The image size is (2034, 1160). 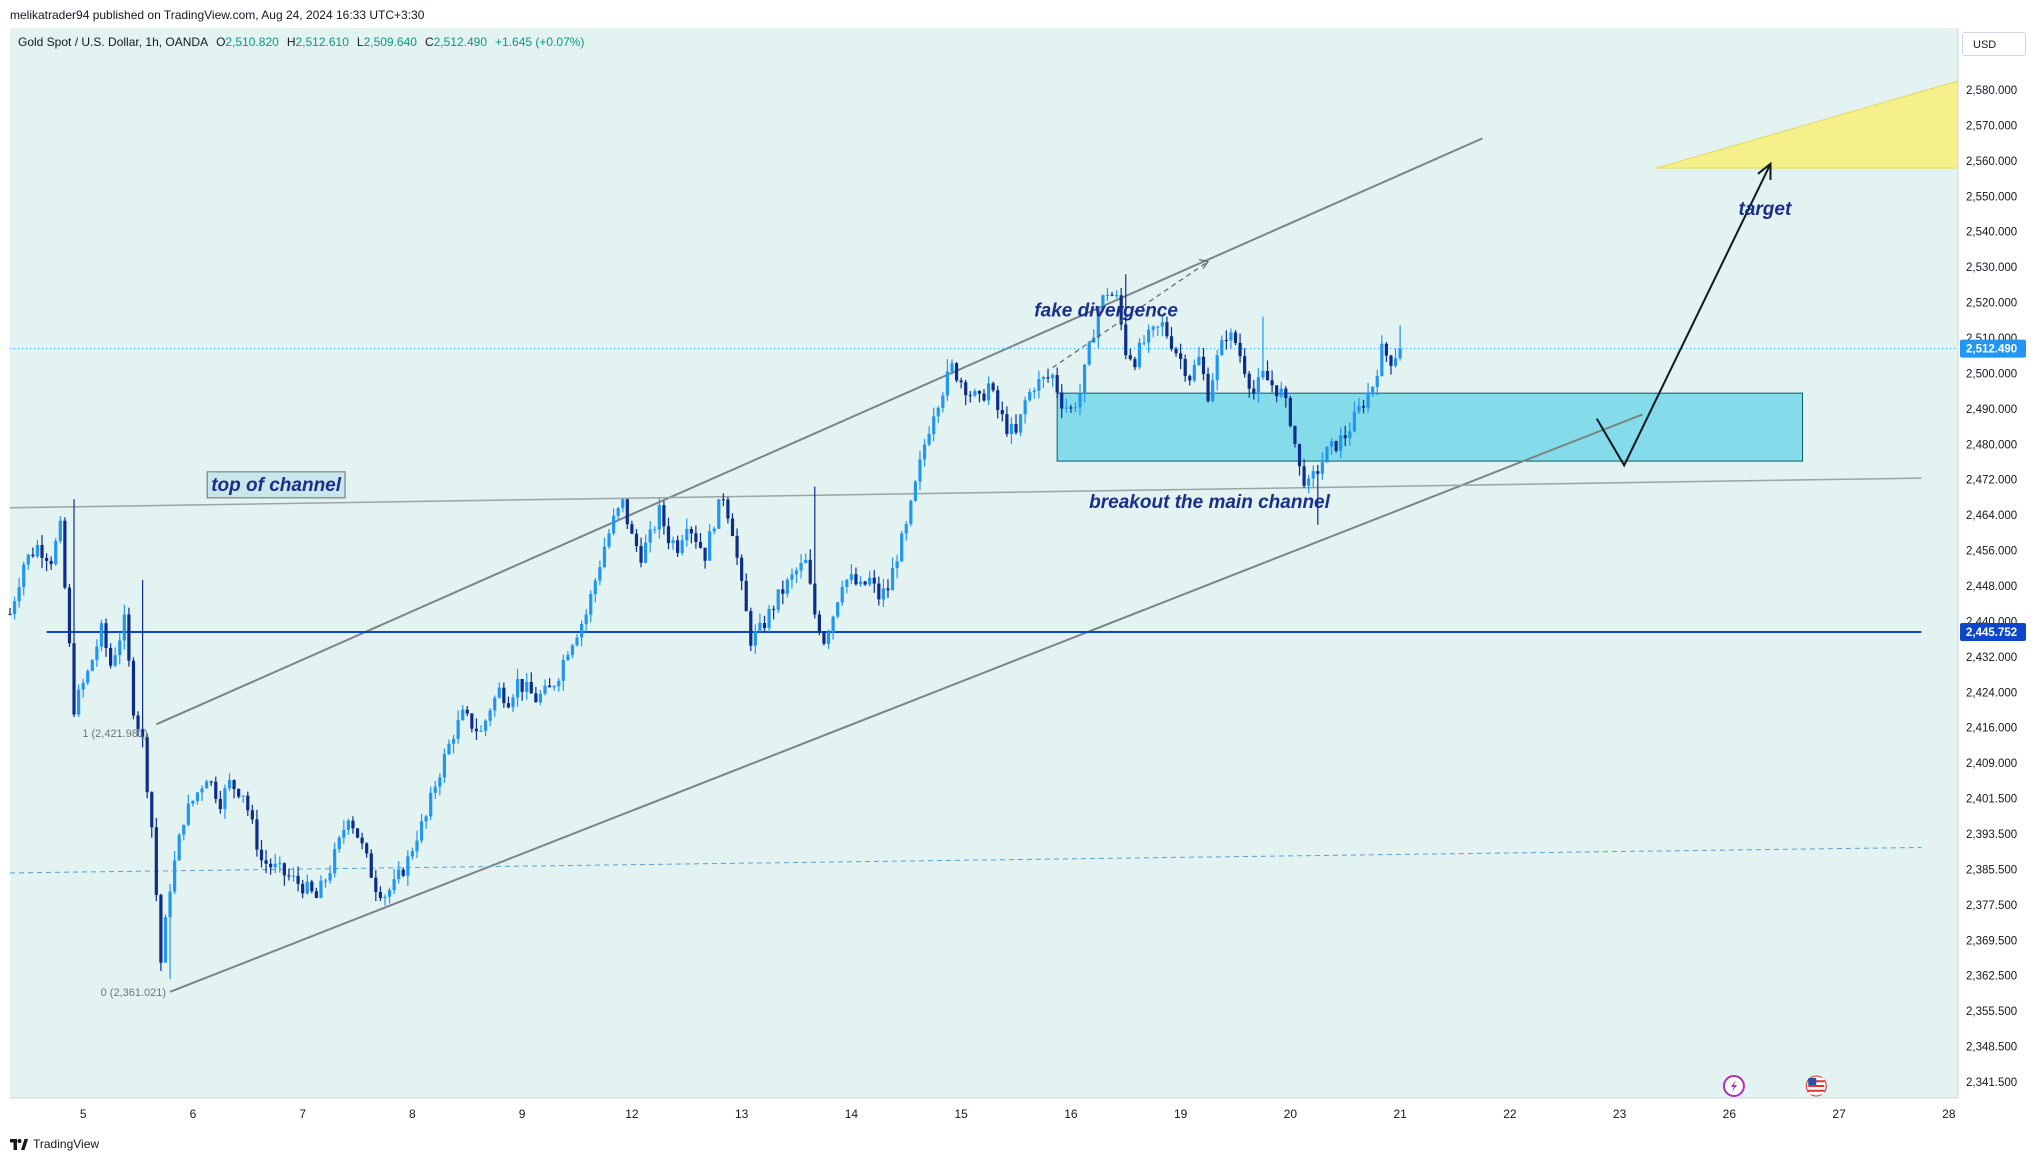 I want to click on time-axis: 5 6 7 8 9 12 13 14 15 16 19 20 21 22 23 26 27 28, so click(x=984, y=1113).